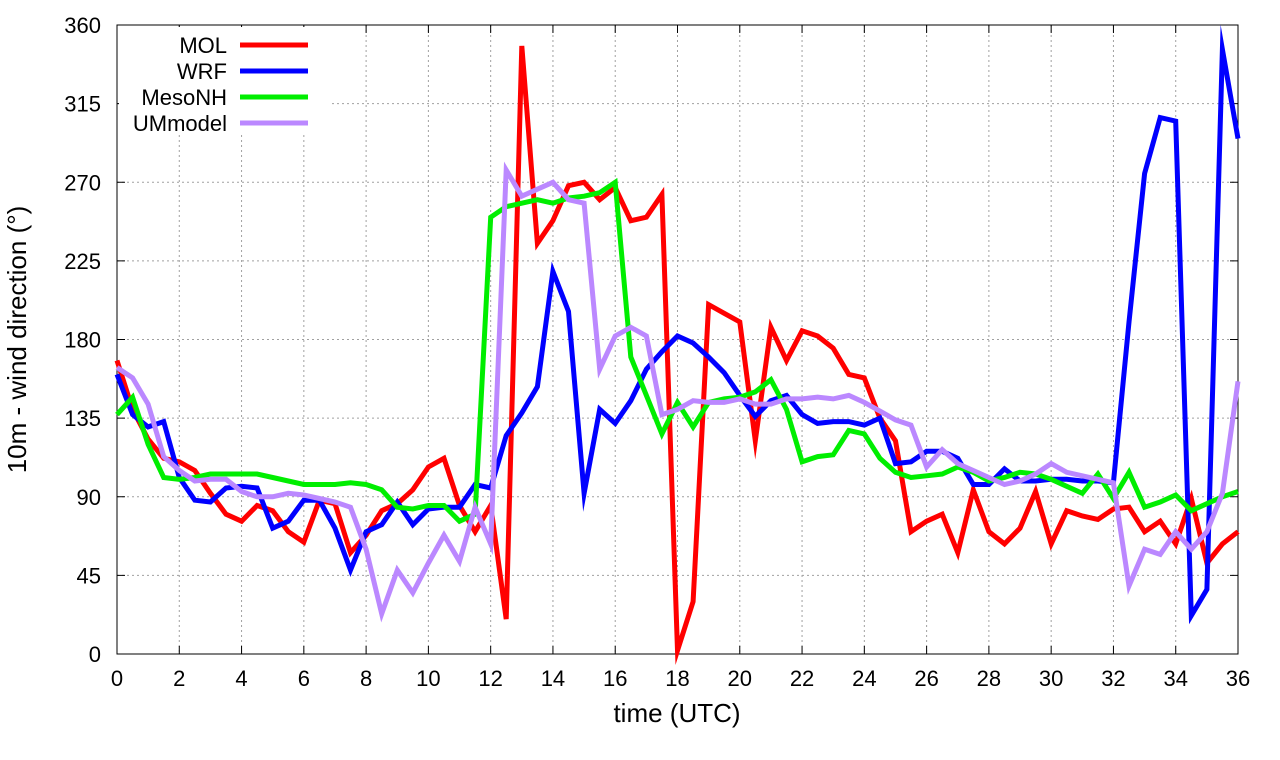 Image resolution: width=1280 pixels, height=760 pixels. What do you see at coordinates (864, 678) in the screenshot?
I see `x-tick-label: 24` at bounding box center [864, 678].